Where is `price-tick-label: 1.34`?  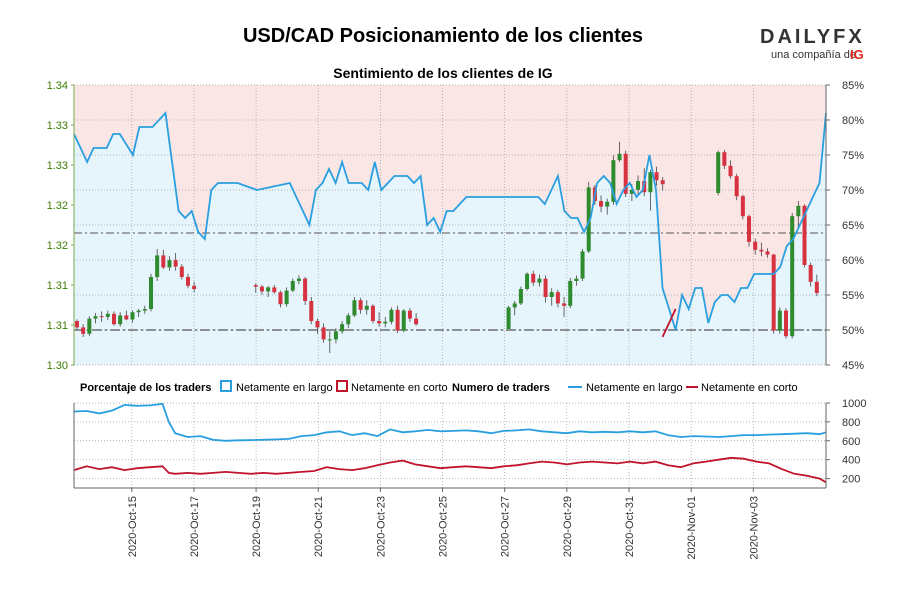
price-tick-label: 1.34 is located at coordinates (57, 86).